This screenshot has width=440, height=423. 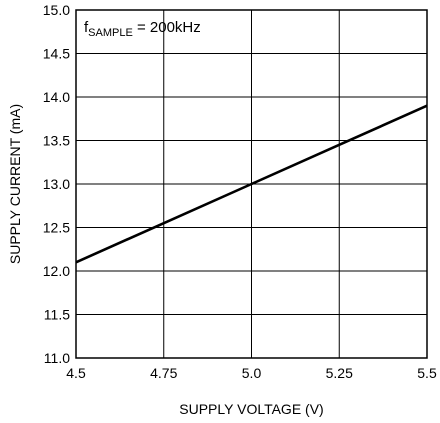 I want to click on y-tick-label: 11.0, so click(x=57, y=358).